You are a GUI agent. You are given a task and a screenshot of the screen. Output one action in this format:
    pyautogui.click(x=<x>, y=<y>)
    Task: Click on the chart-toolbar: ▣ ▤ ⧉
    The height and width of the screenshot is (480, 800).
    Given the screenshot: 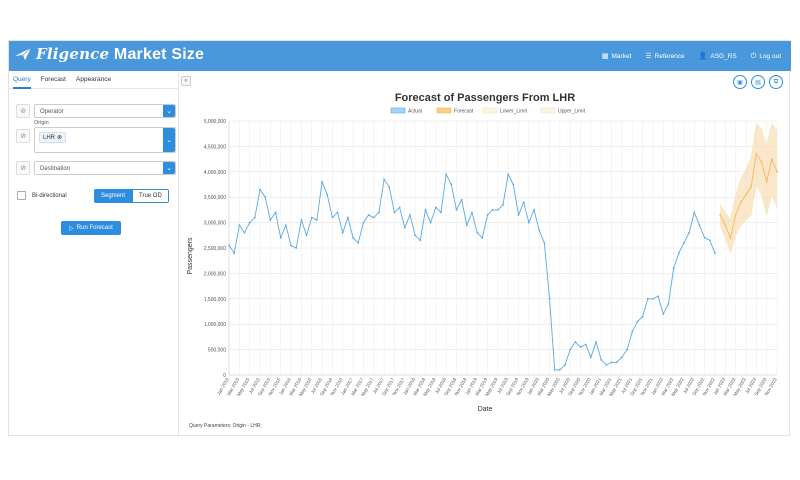 What is the action you would take?
    pyautogui.click(x=758, y=82)
    